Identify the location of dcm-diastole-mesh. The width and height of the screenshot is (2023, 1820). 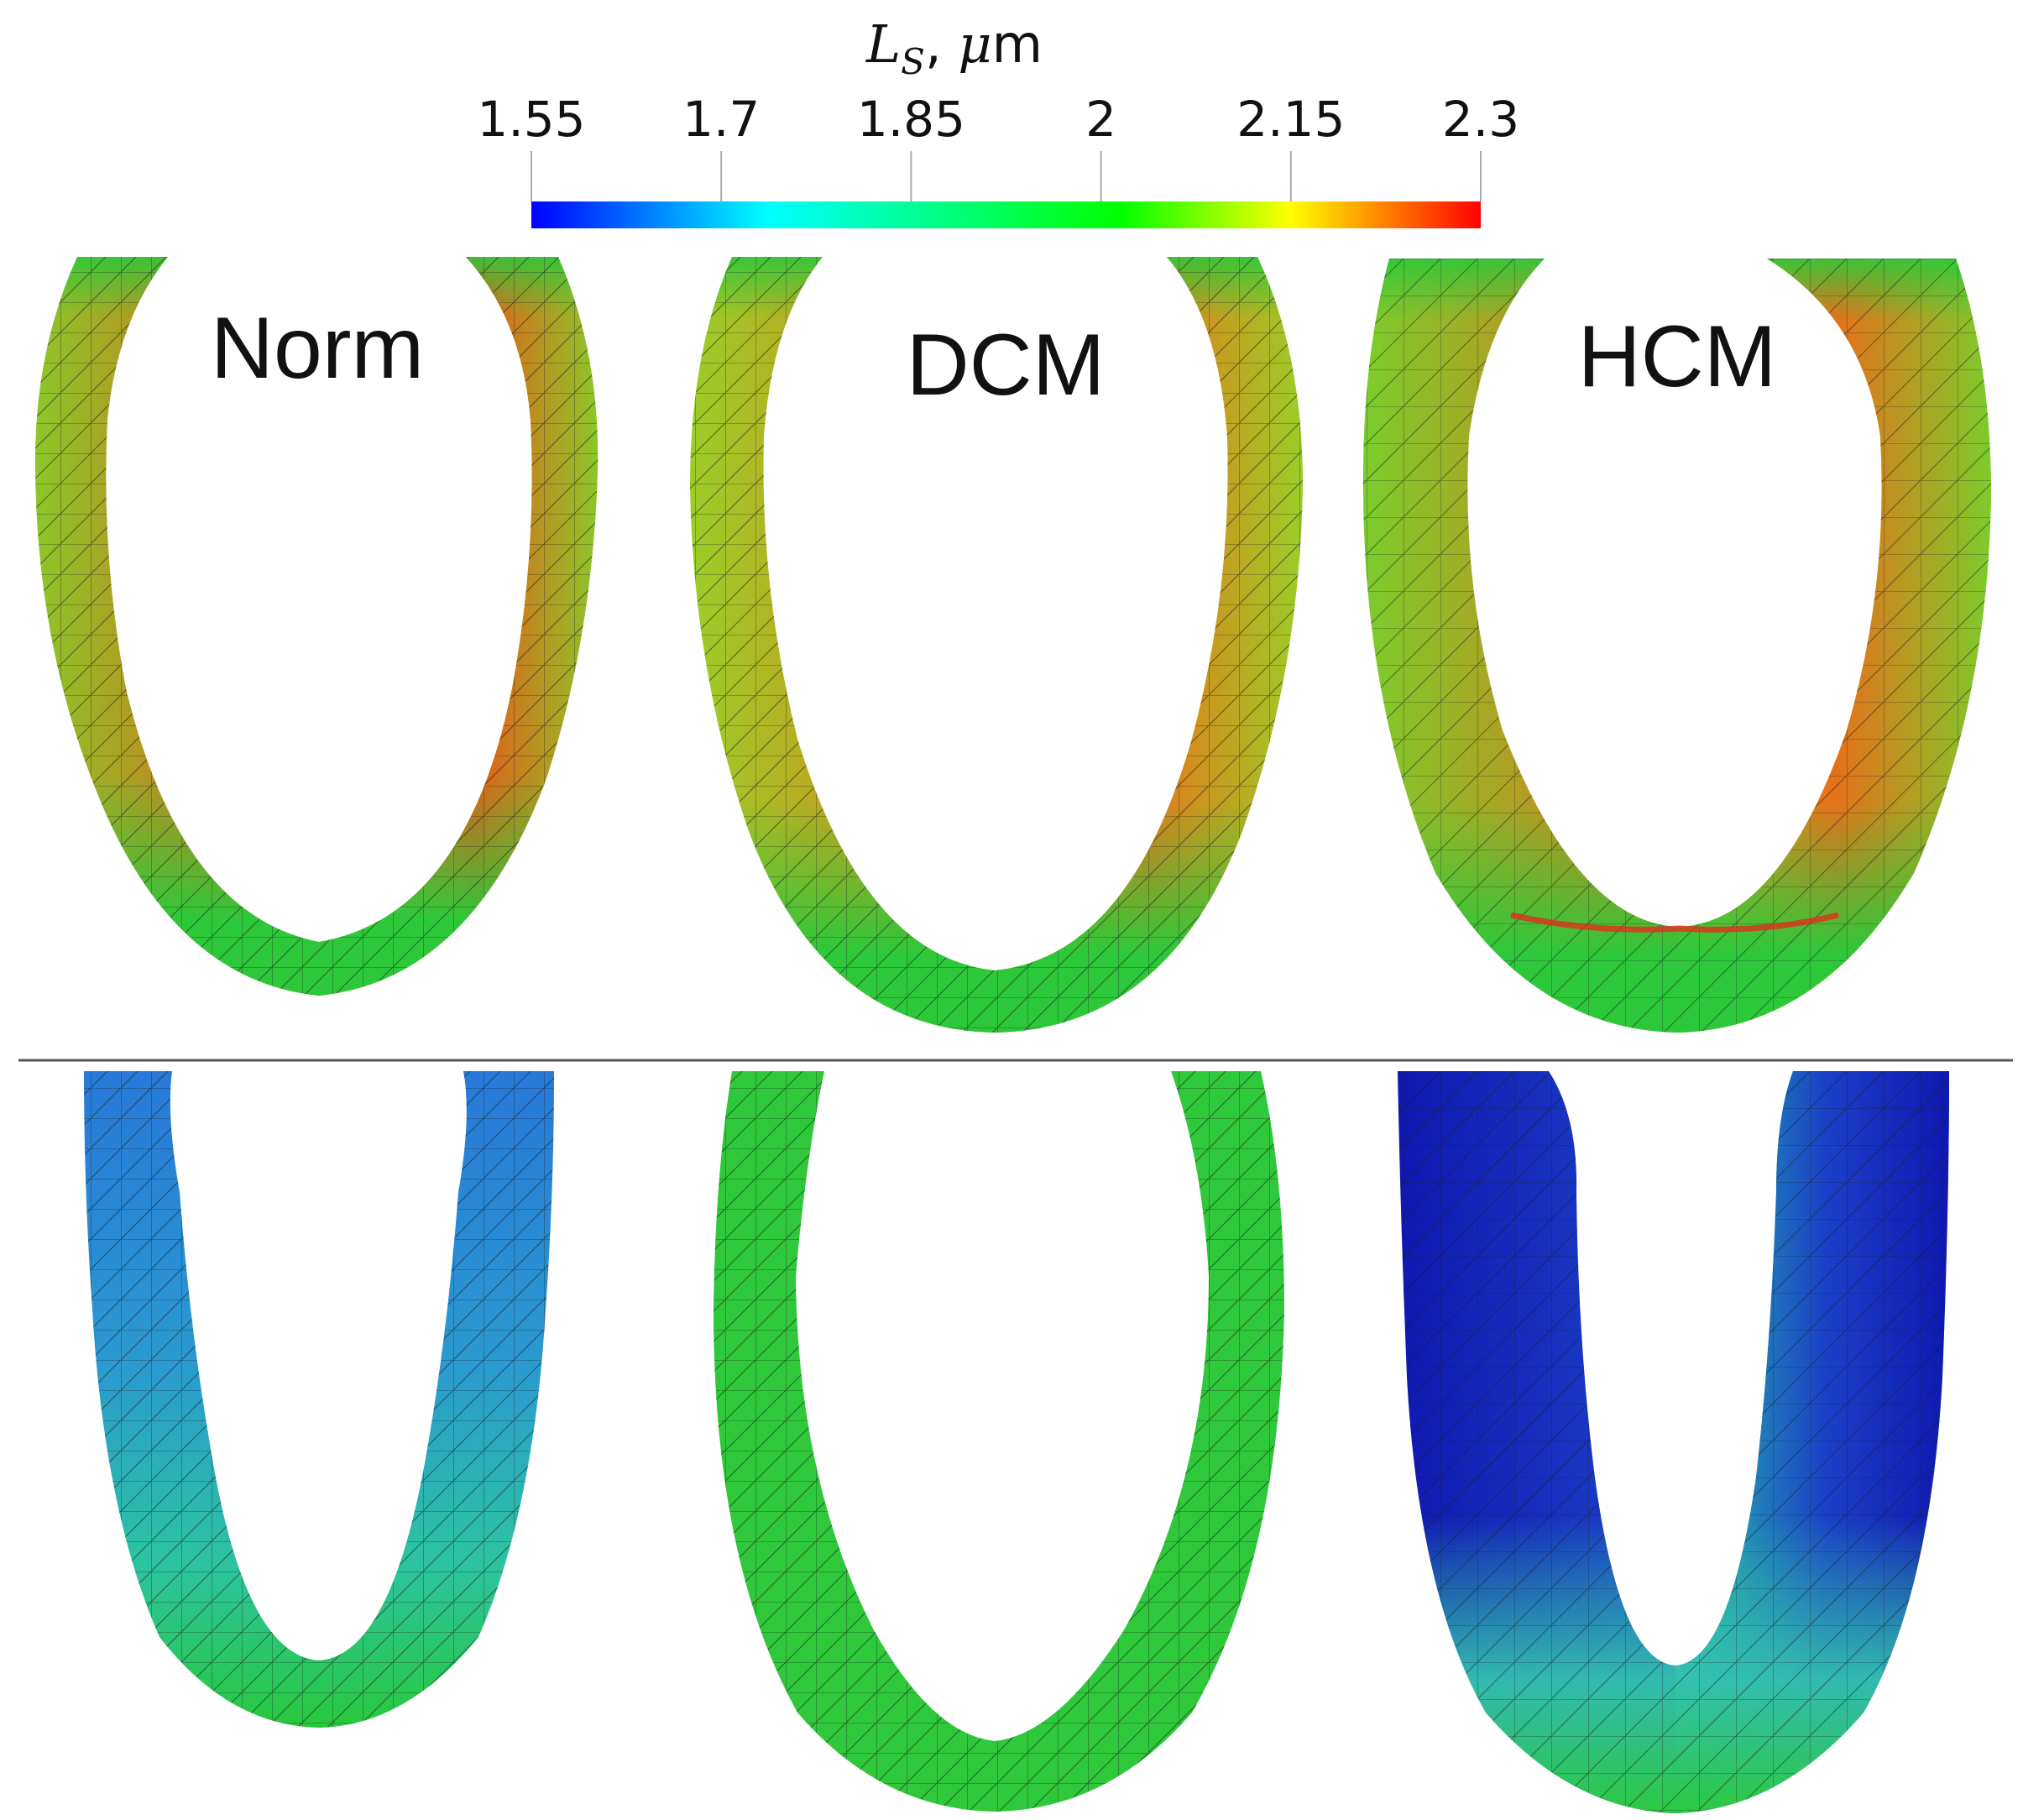
(996, 645).